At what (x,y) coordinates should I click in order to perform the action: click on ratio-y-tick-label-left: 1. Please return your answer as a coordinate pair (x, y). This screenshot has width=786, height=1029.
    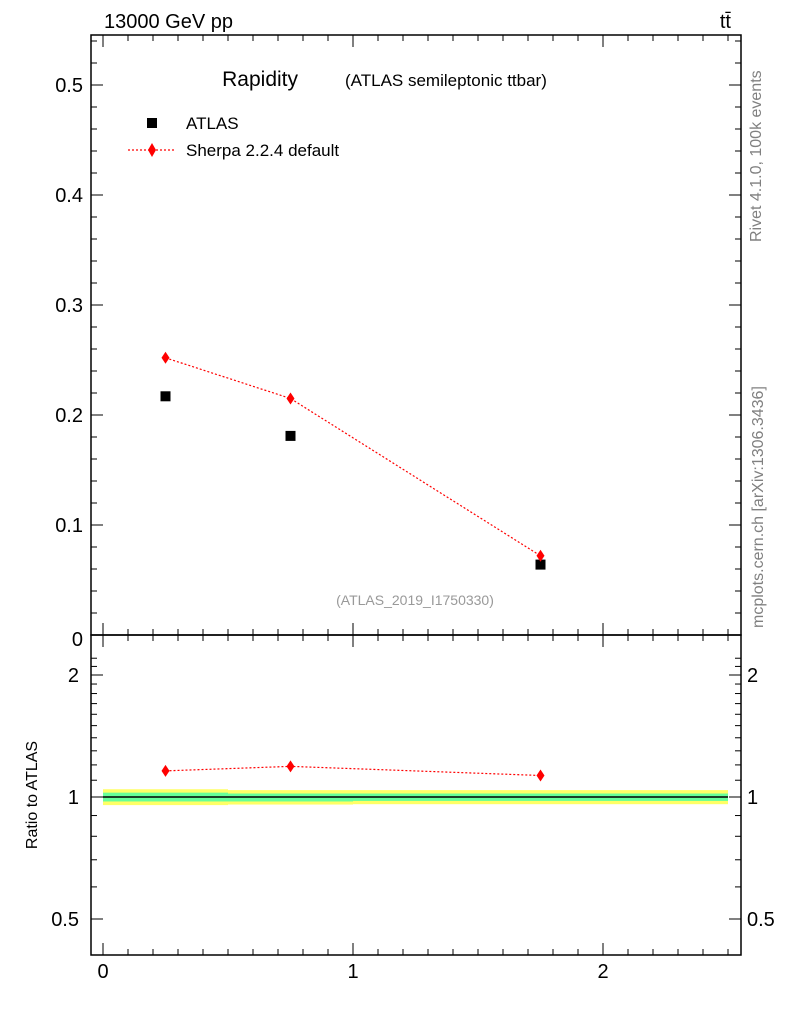
    Looking at the image, I should click on (73, 798).